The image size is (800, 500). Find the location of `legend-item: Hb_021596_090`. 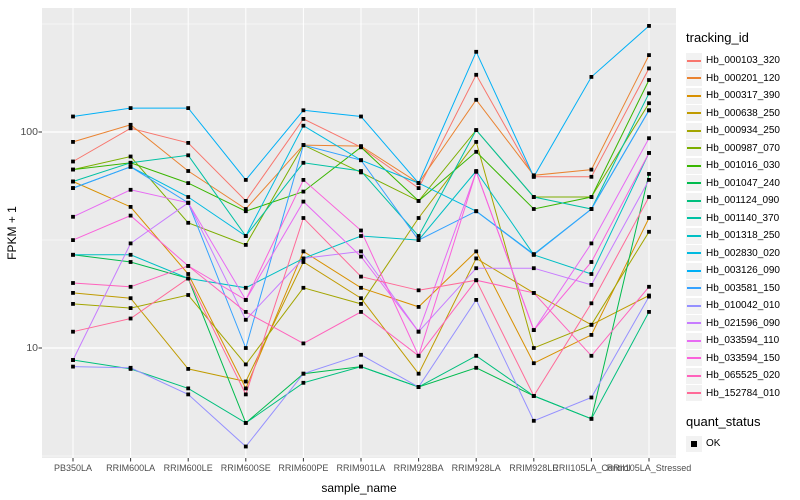

legend-item: Hb_021596_090 is located at coordinates (742, 324).